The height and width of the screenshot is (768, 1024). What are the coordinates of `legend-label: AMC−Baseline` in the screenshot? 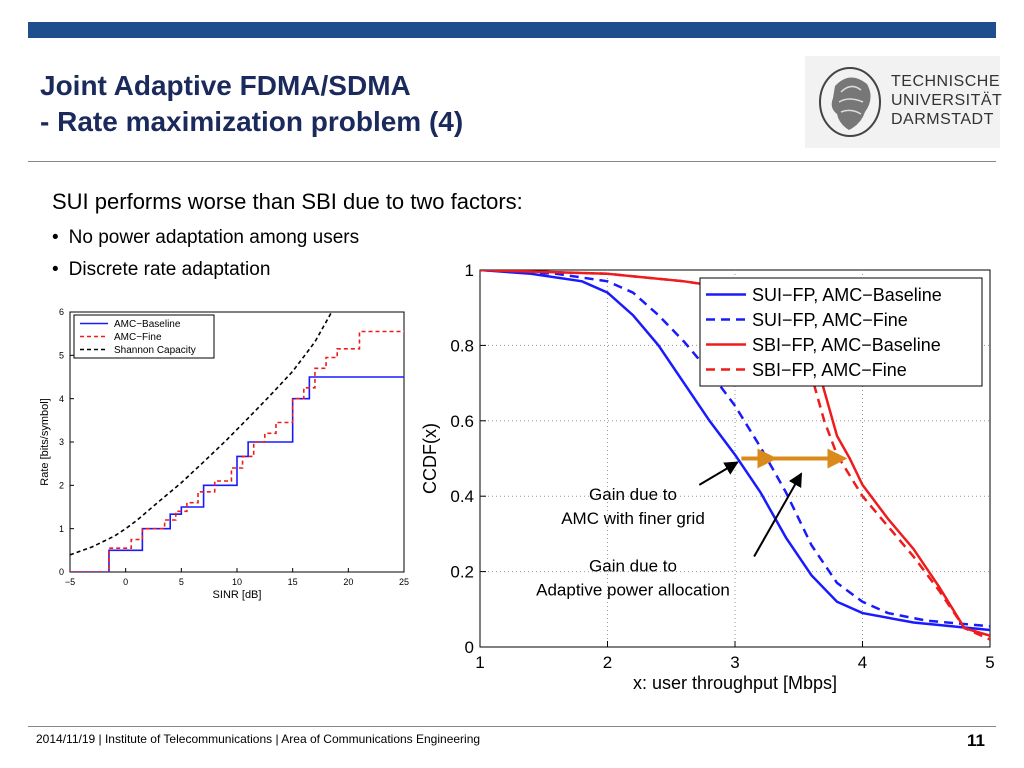 It's located at (147, 324).